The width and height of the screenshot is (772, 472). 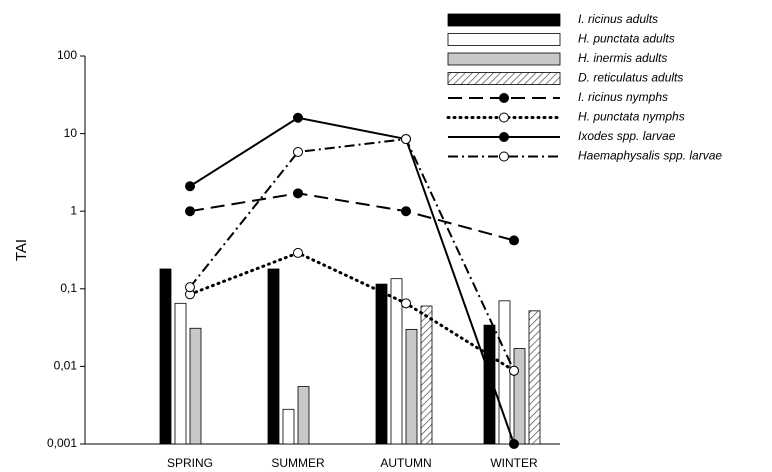 I want to click on legend-label: D. reticulatus adults, so click(x=630, y=78).